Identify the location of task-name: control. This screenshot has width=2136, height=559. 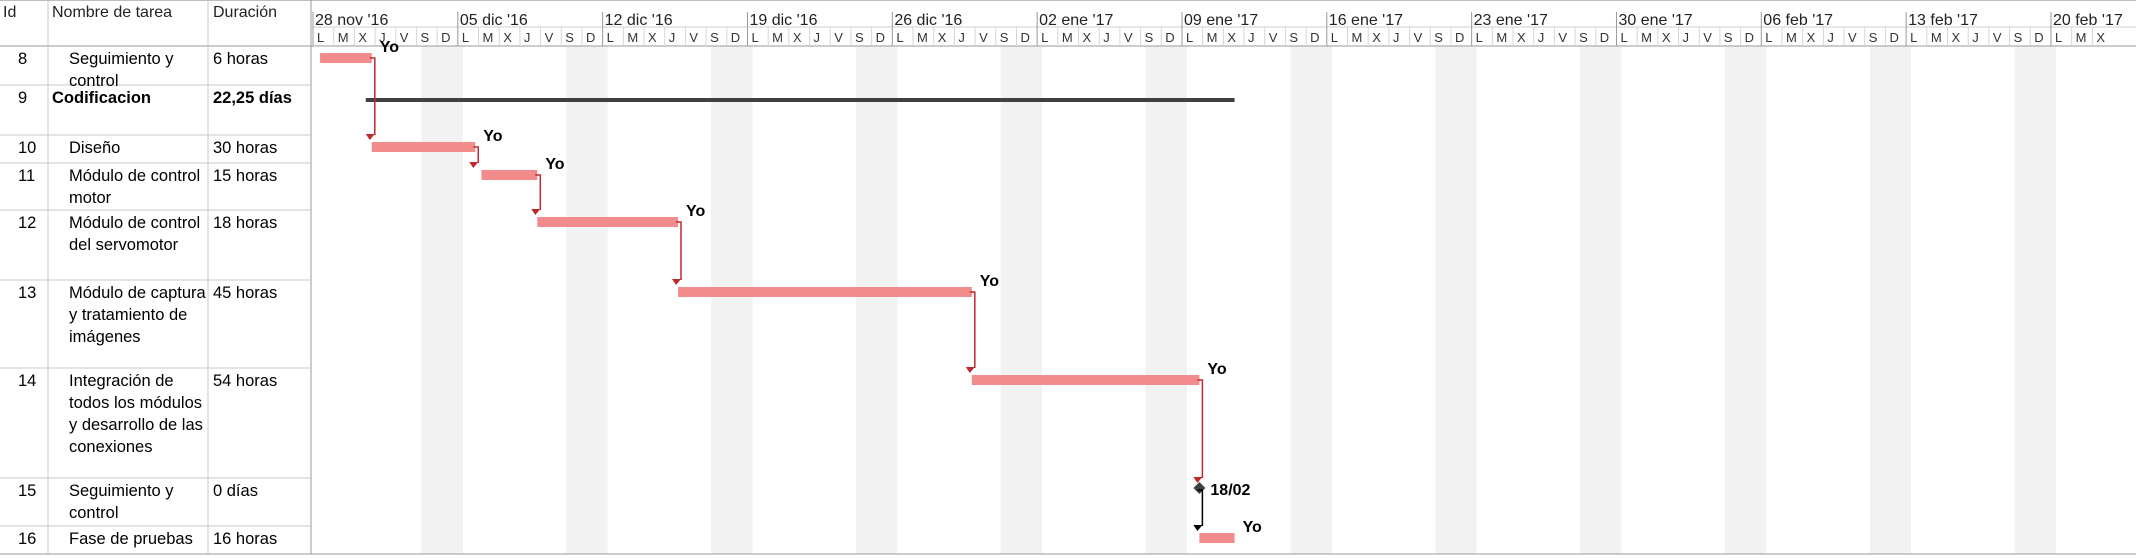
(94, 81).